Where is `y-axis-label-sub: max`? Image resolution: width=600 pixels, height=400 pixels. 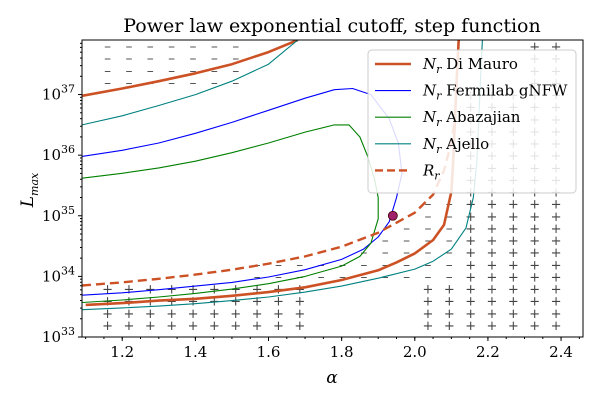 y-axis-label-sub: max is located at coordinates (34, 184).